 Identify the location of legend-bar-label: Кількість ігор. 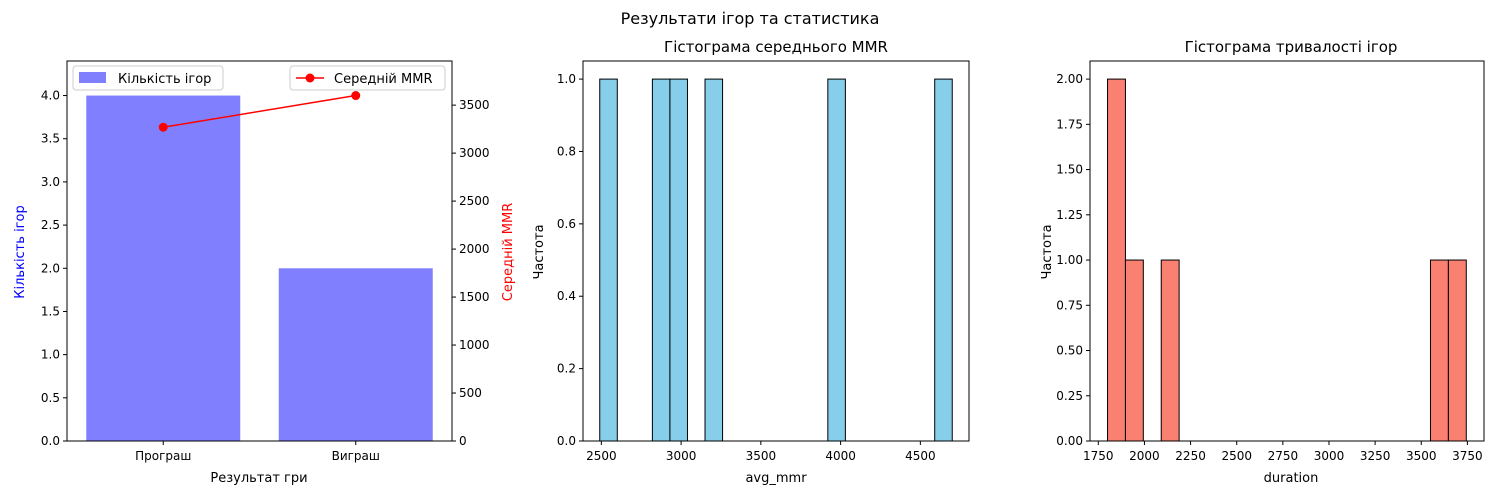
(164, 79).